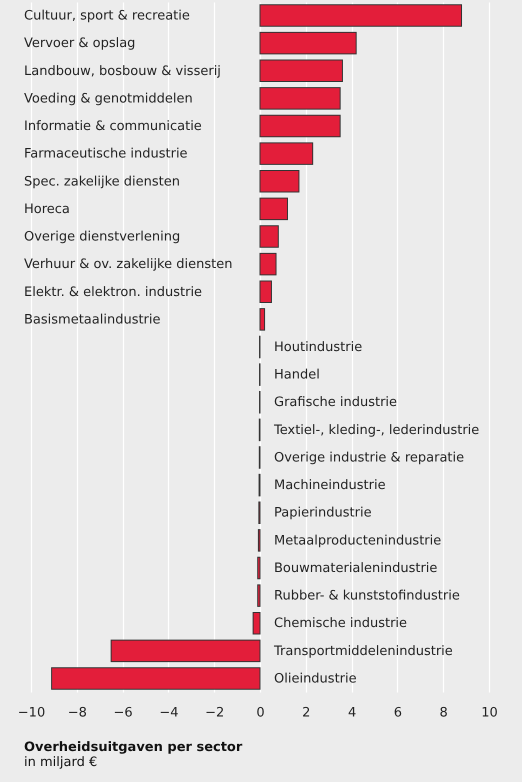 The height and width of the screenshot is (782, 522). I want to click on y-tick-label: Bouwmaterialenindustrie, so click(356, 568).